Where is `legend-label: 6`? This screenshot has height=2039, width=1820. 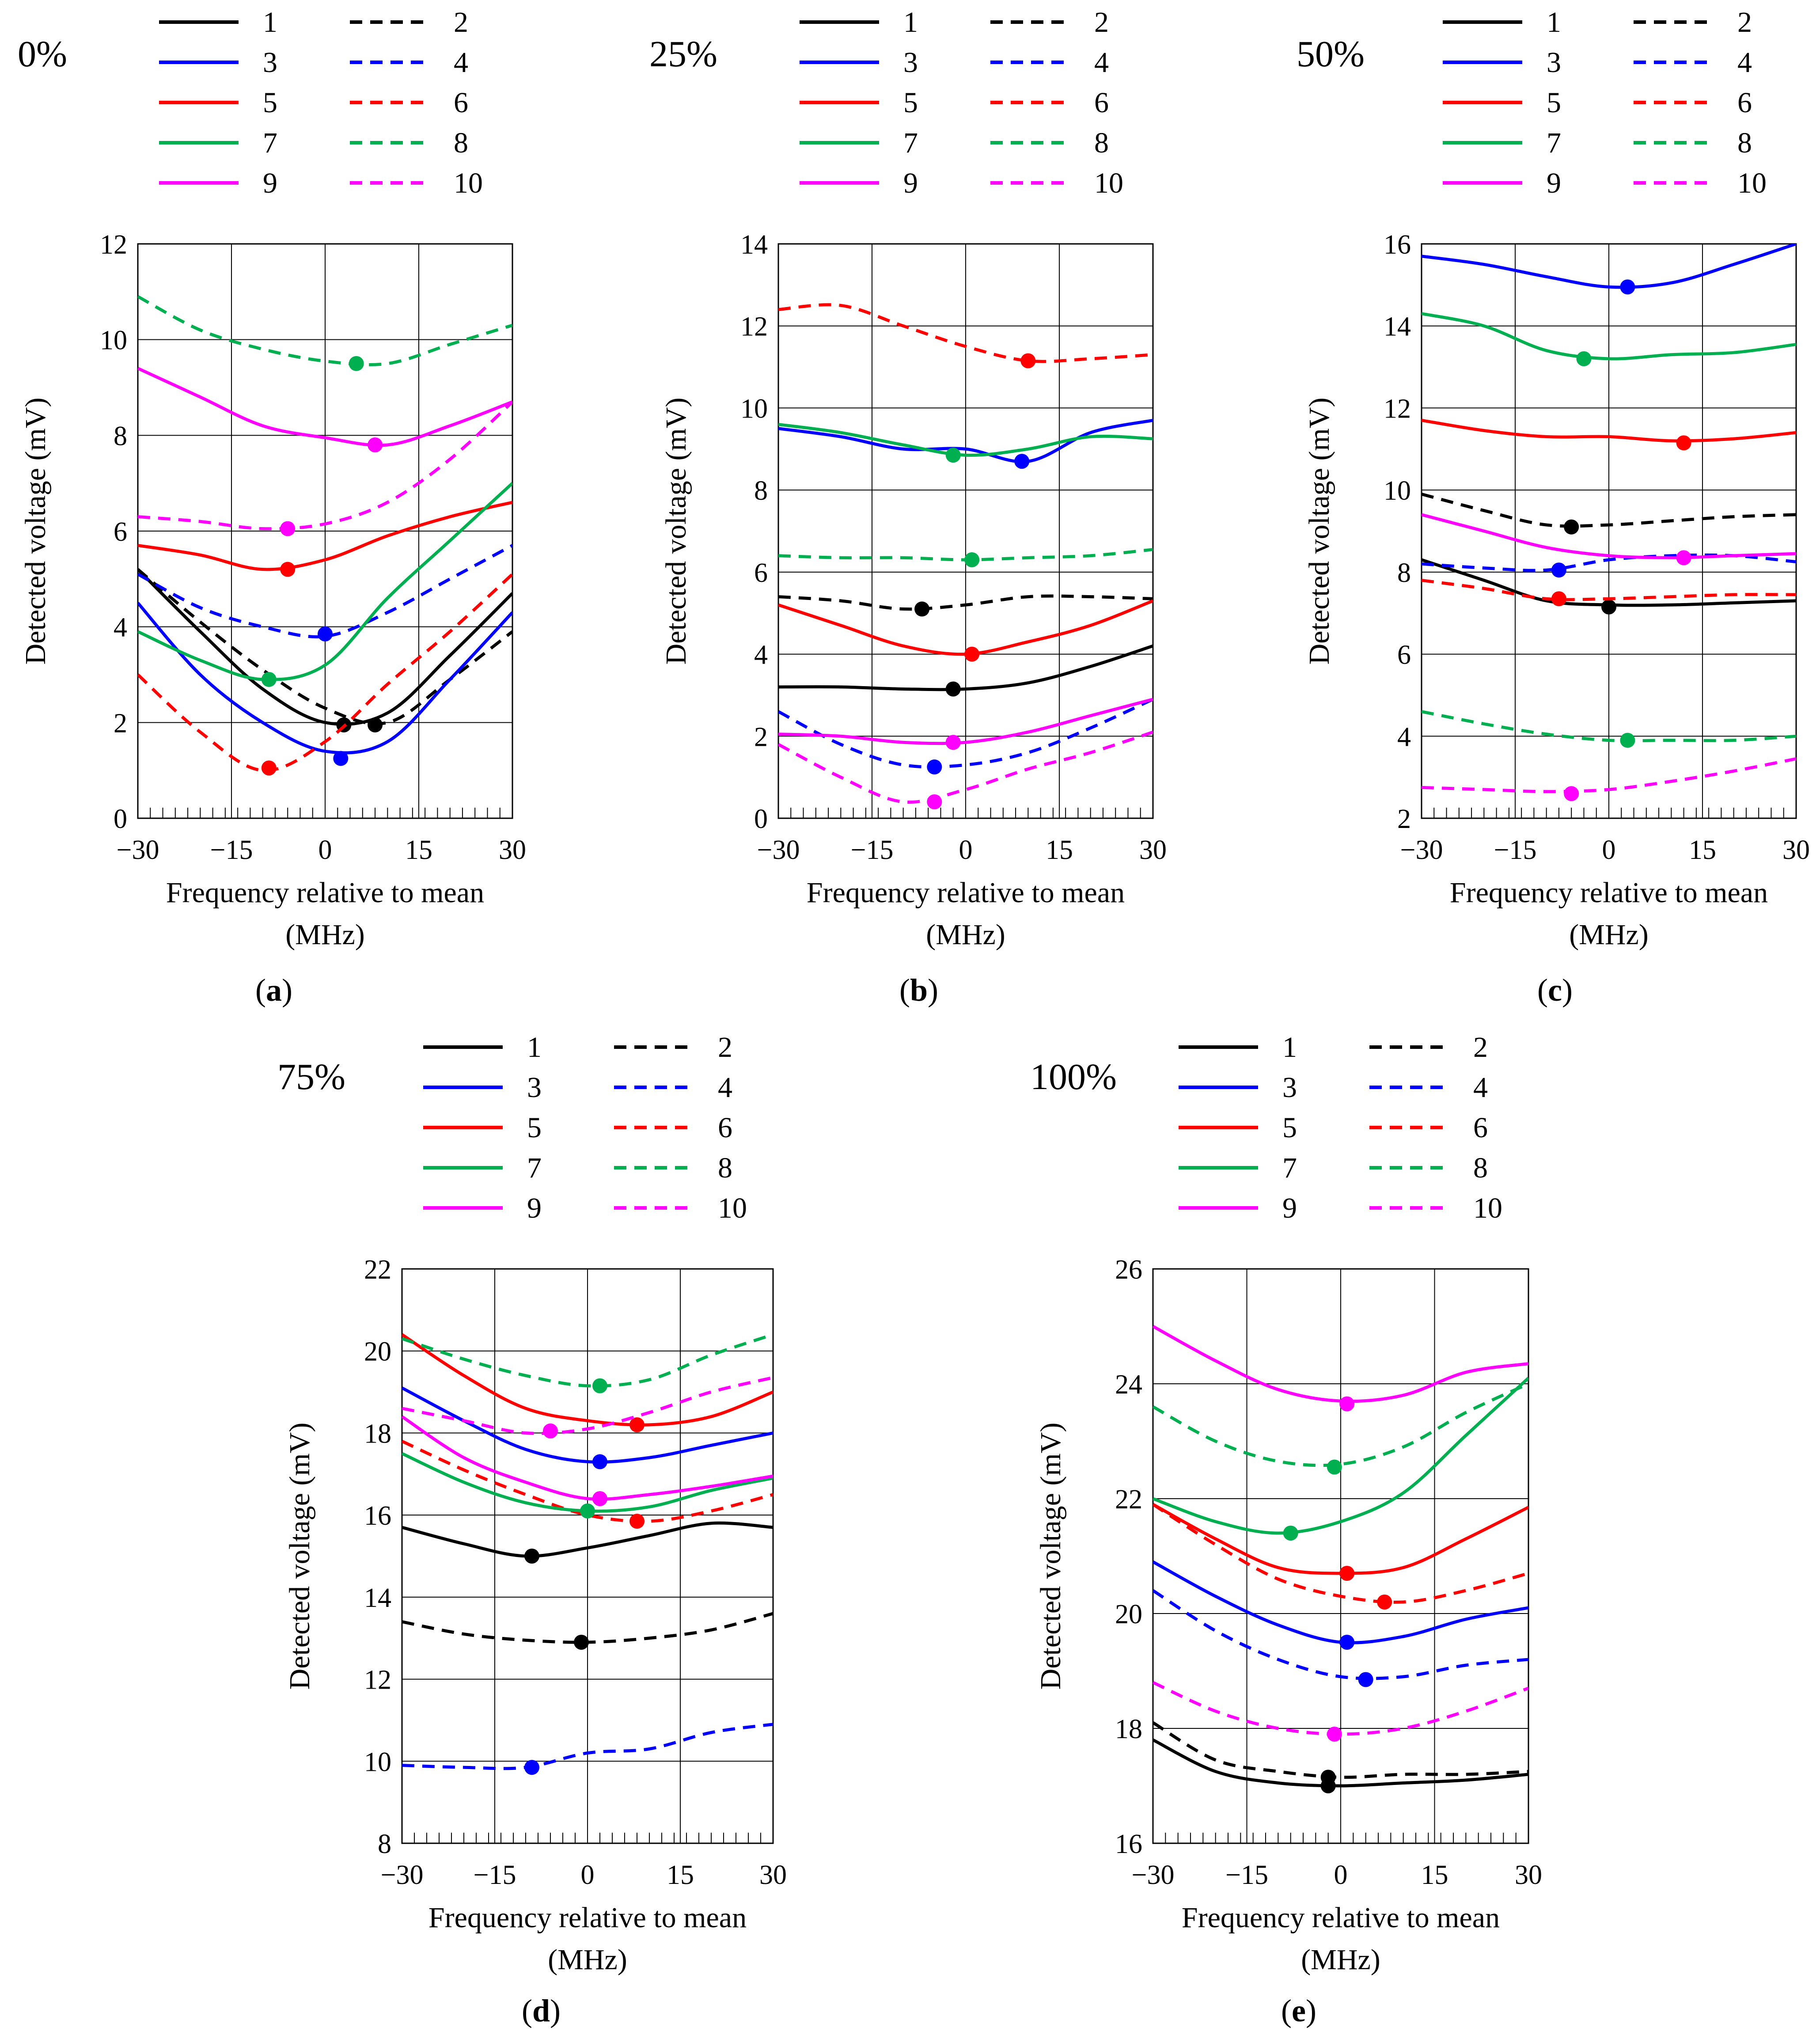
legend-label: 6 is located at coordinates (461, 103).